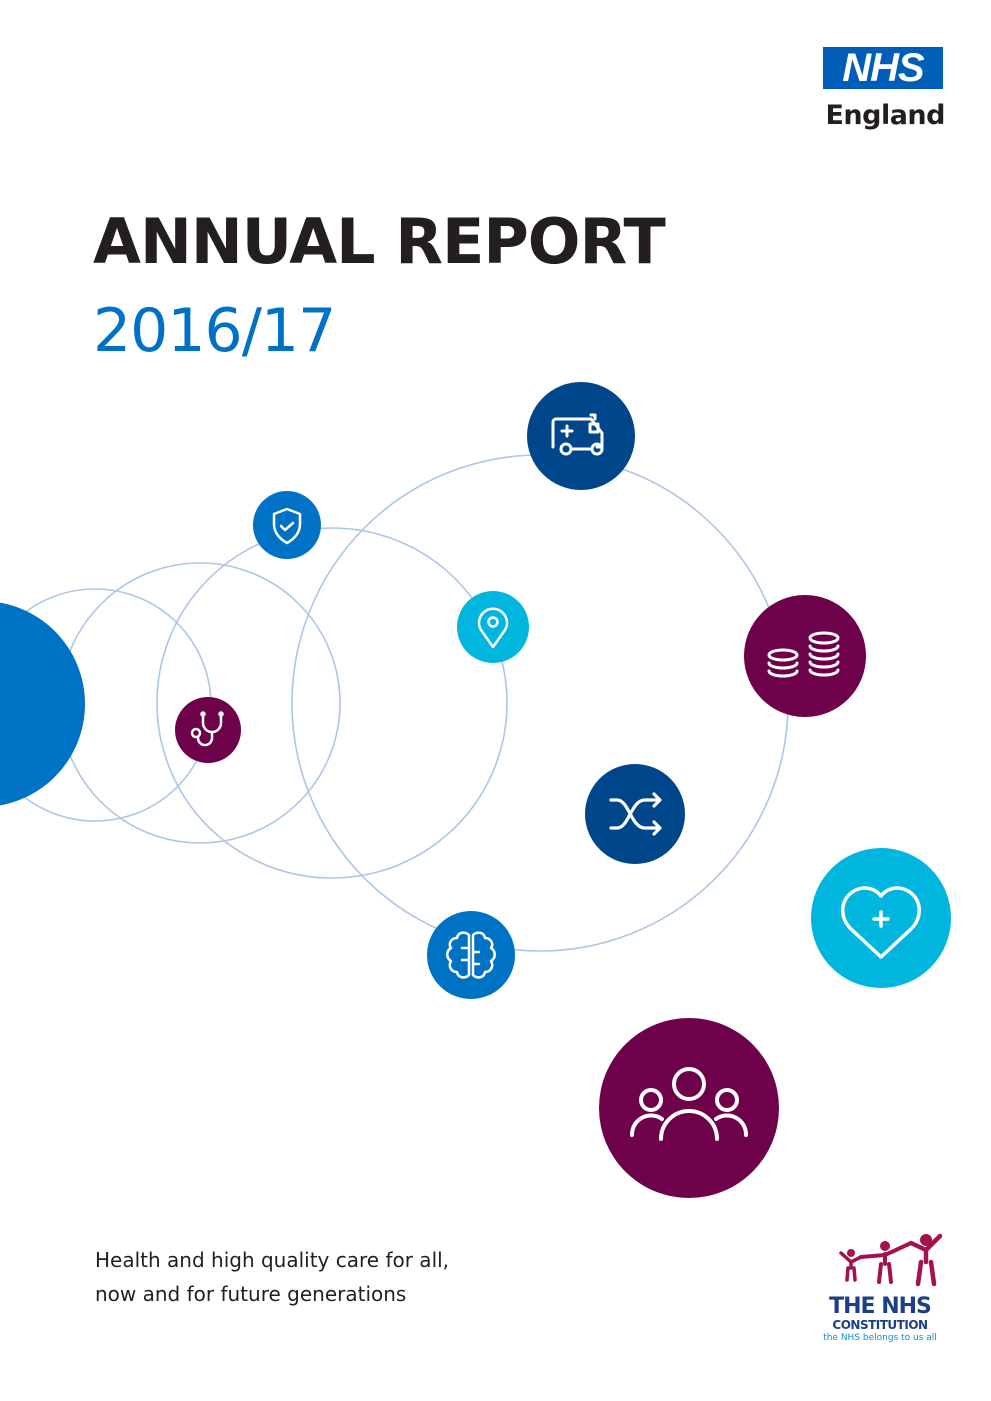 The width and height of the screenshot is (991, 1401). I want to click on nhs-logo: NHS, so click(883, 68).